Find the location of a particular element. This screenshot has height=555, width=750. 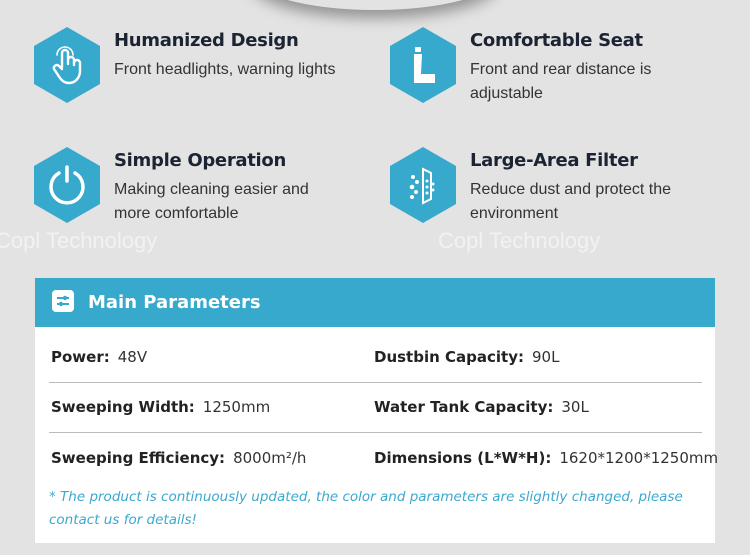

param-value: 30L is located at coordinates (575, 407).